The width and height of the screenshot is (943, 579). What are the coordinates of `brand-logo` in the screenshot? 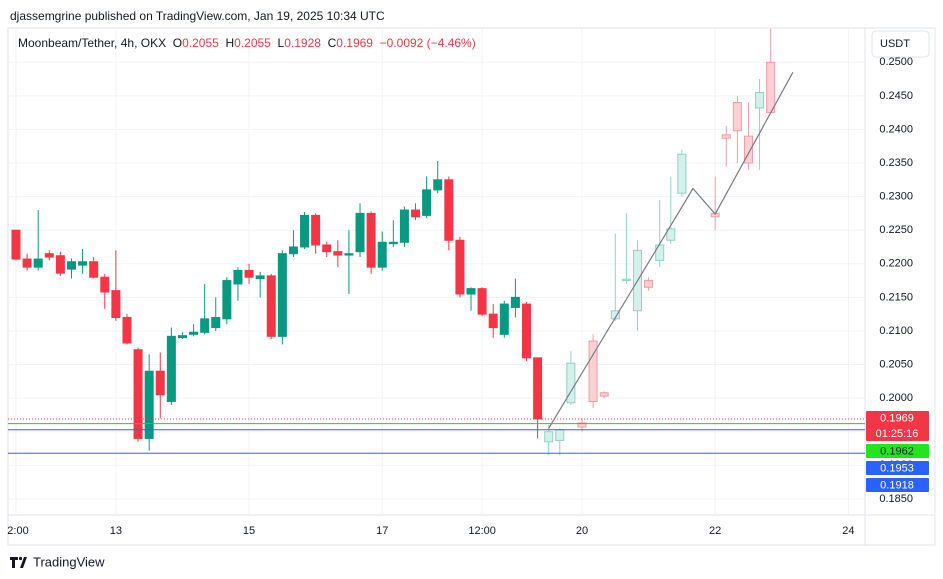 It's located at (18, 562).